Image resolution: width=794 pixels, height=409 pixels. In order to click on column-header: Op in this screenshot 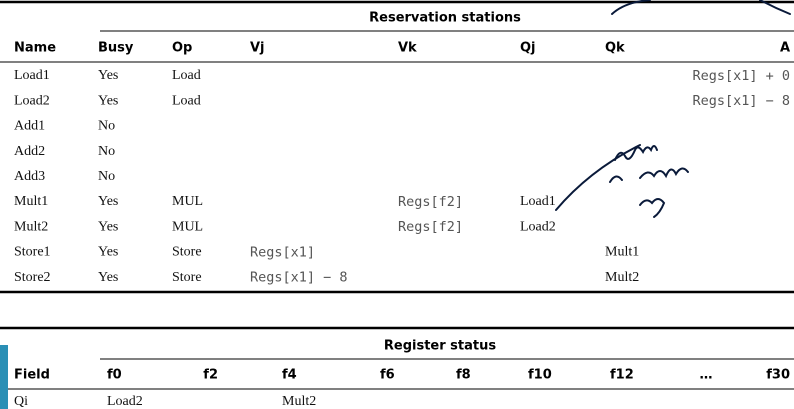, I will do `click(182, 48)`.